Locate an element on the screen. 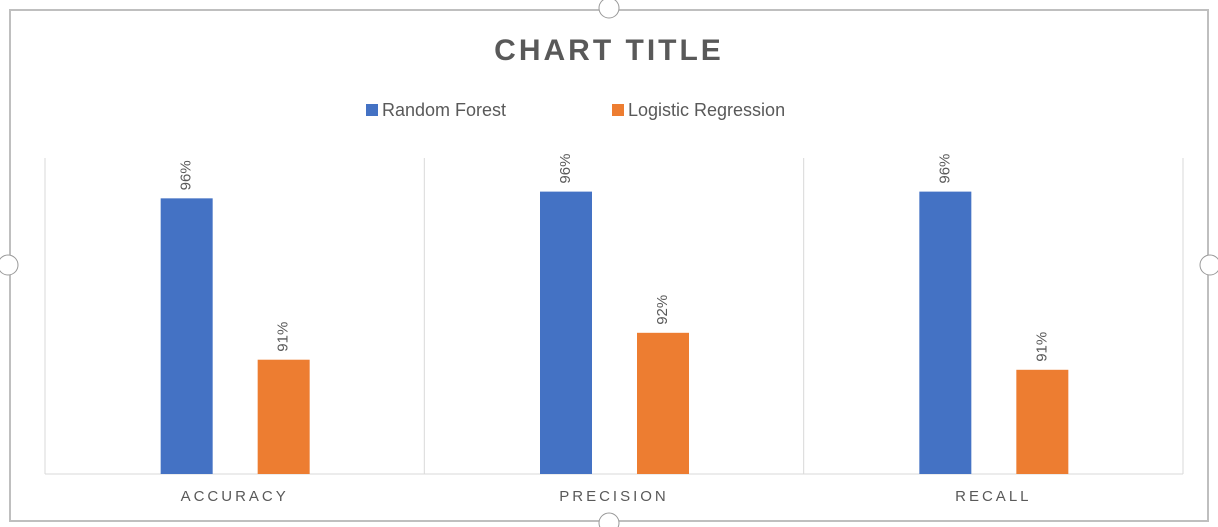 The width and height of the screenshot is (1218, 527). legend-label: Random Forest is located at coordinates (444, 110).